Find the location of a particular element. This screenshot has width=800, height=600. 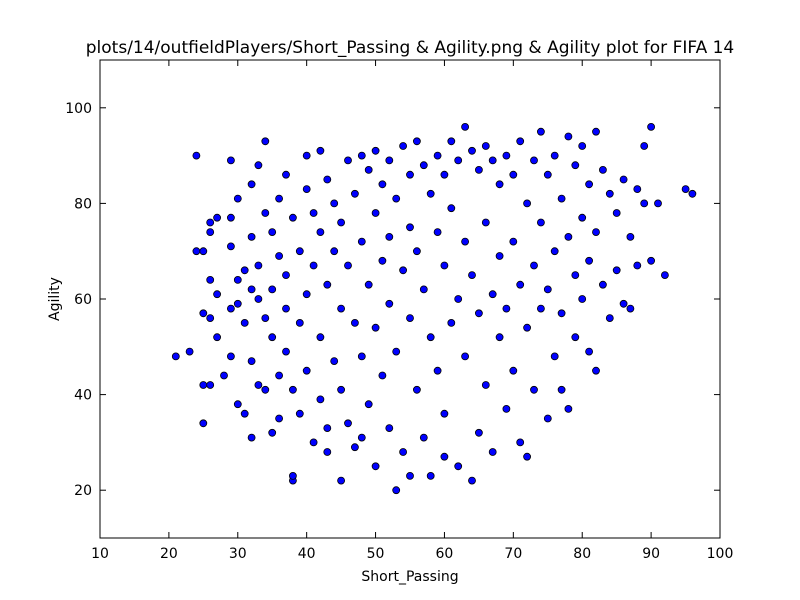

x-tick-label: 10 is located at coordinates (100, 554).